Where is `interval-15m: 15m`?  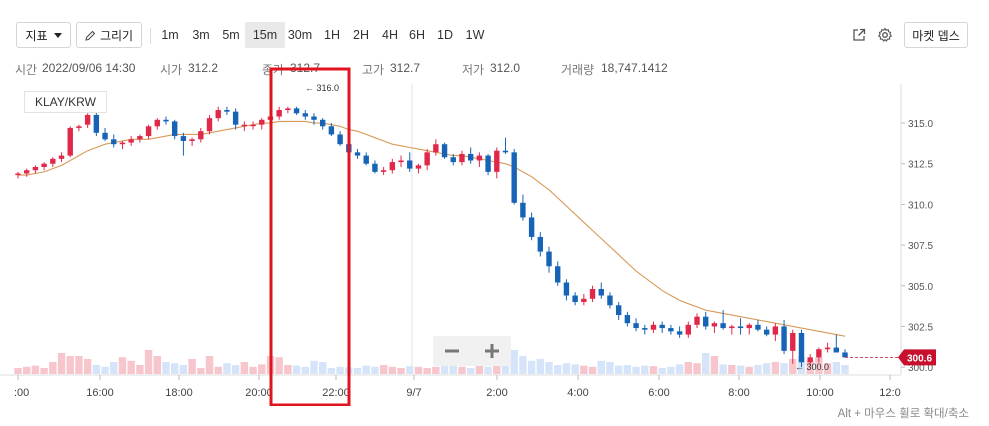
interval-15m: 15m is located at coordinates (265, 35).